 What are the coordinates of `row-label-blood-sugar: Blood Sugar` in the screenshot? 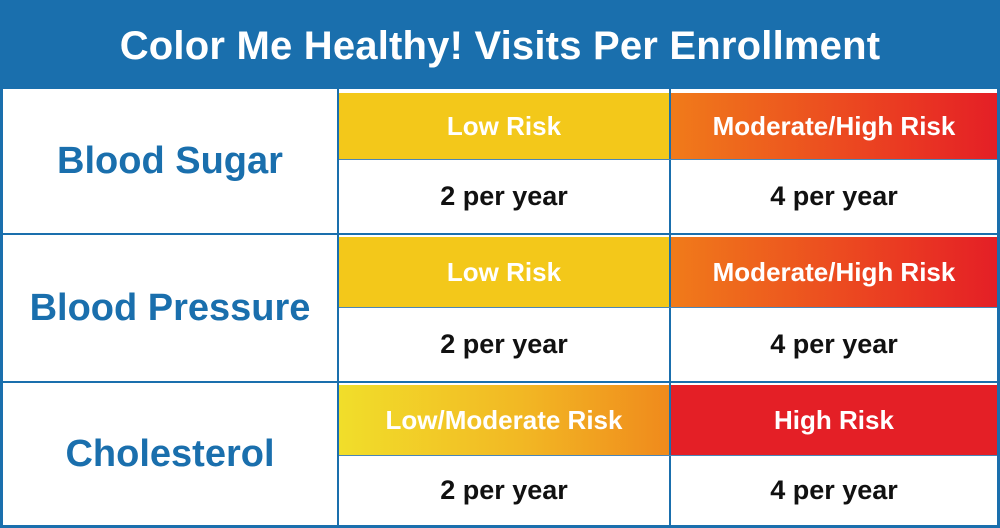 It's located at (170, 160).